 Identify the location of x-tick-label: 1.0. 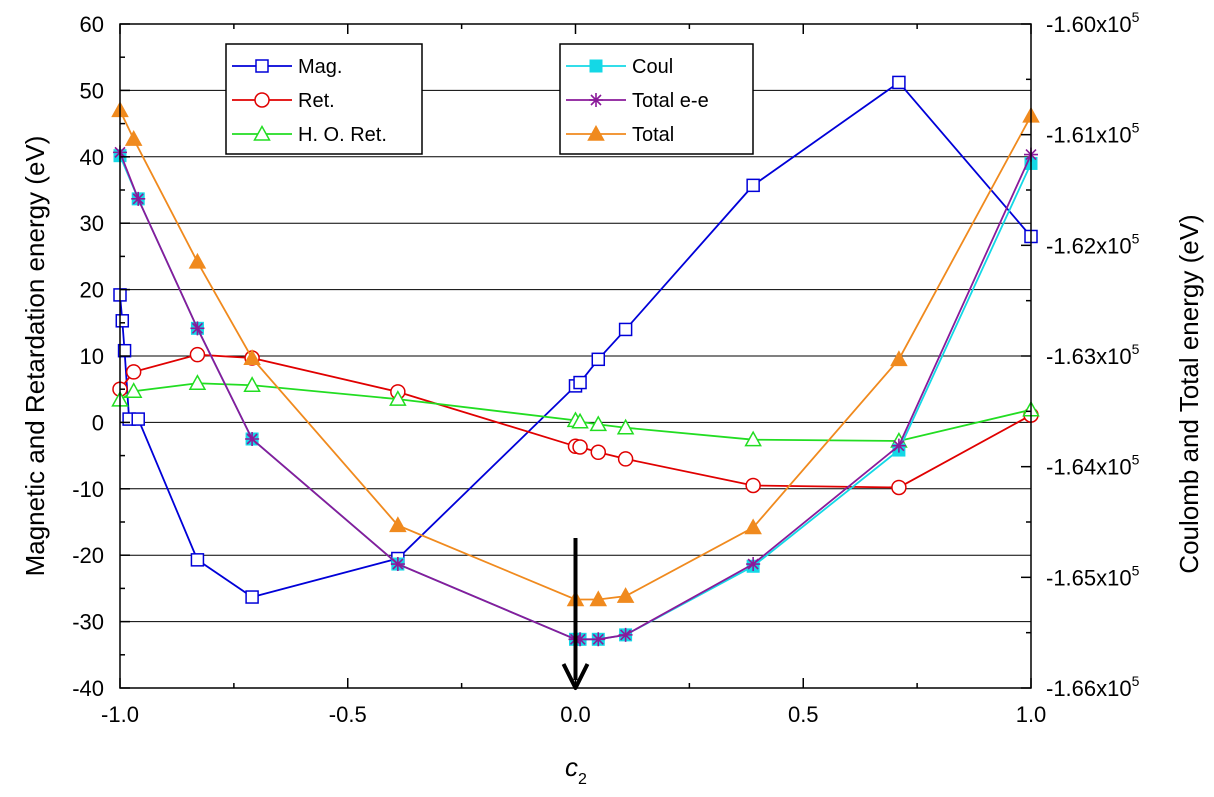
(1031, 714).